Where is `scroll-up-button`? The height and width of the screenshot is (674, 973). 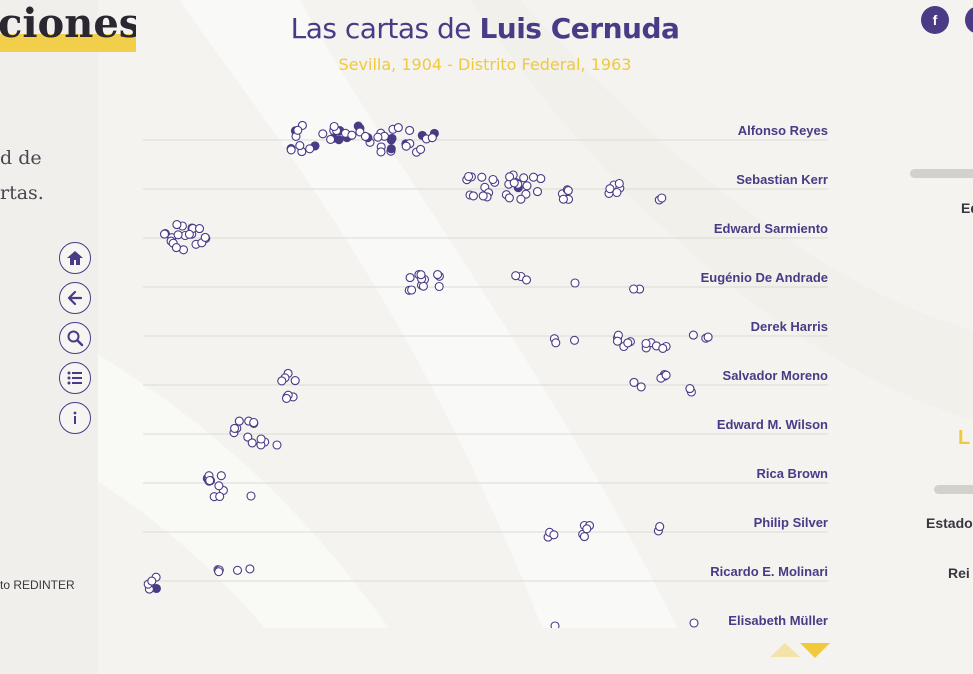
scroll-up-button is located at coordinates (785, 650).